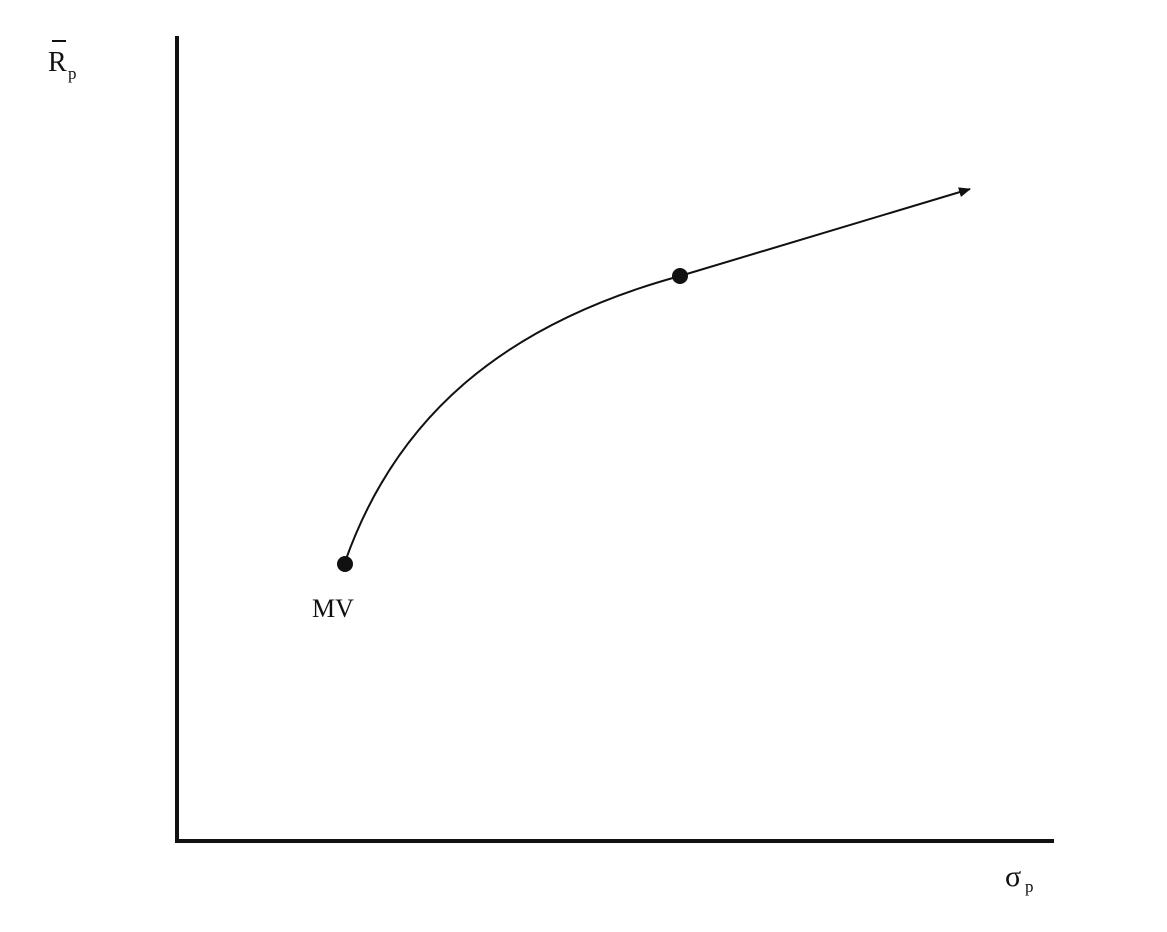 The image size is (1167, 932). I want to click on frontier-curve, so click(512, 419).